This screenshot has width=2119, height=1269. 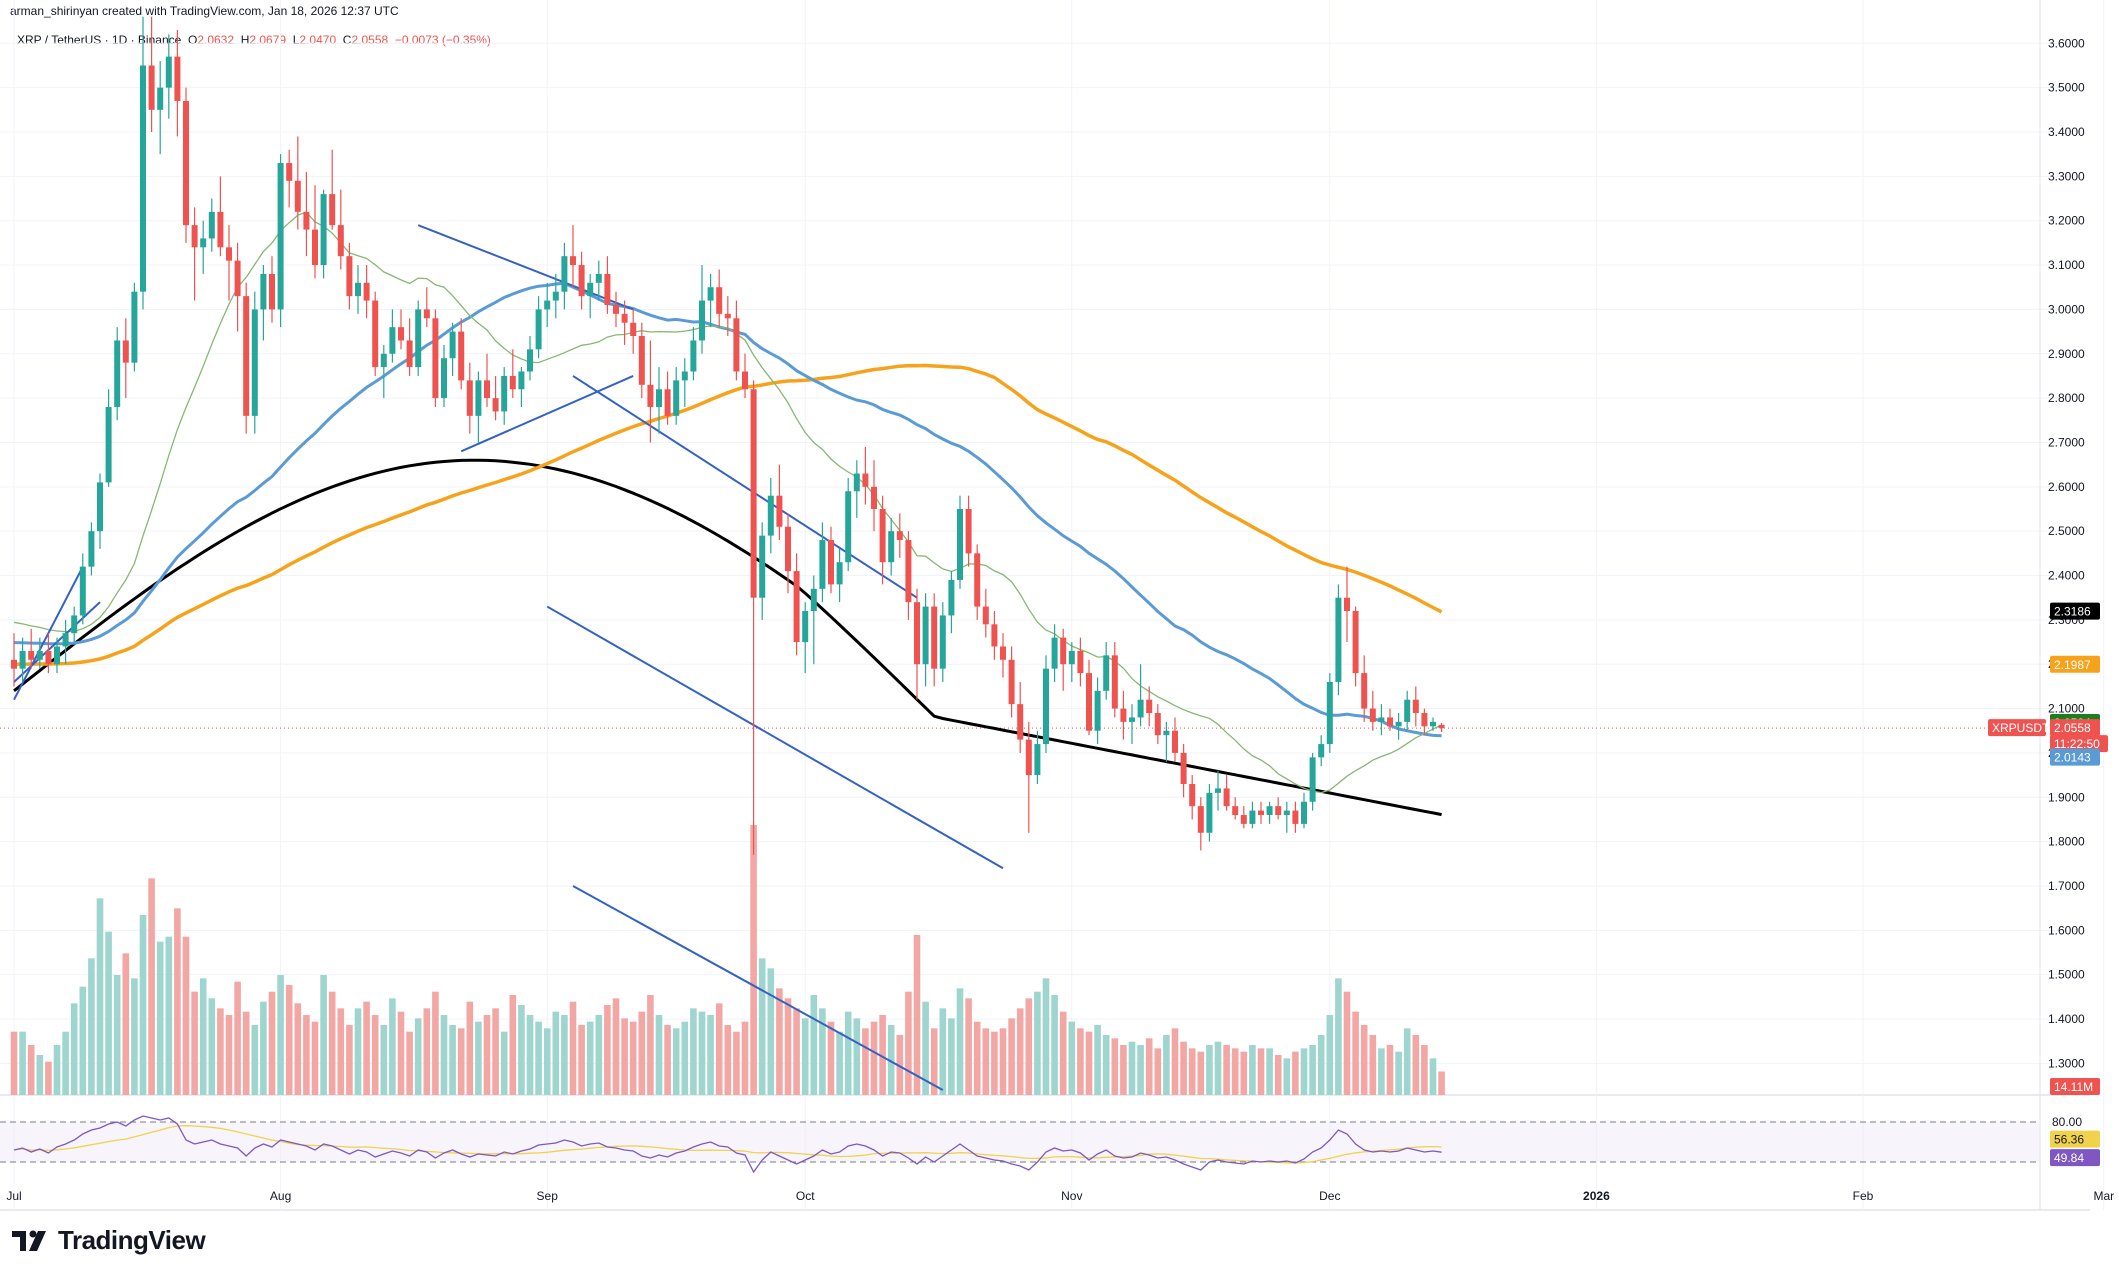 I want to click on time-axis: Jul Aug Sep Oct Nov Dec 2026 Feb Mar, so click(x=1060, y=1196).